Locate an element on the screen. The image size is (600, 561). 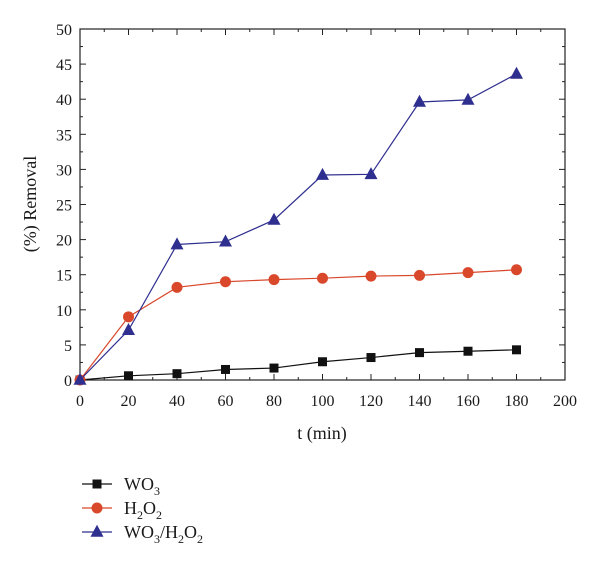
y-tick-label: 25 is located at coordinates (64, 206).